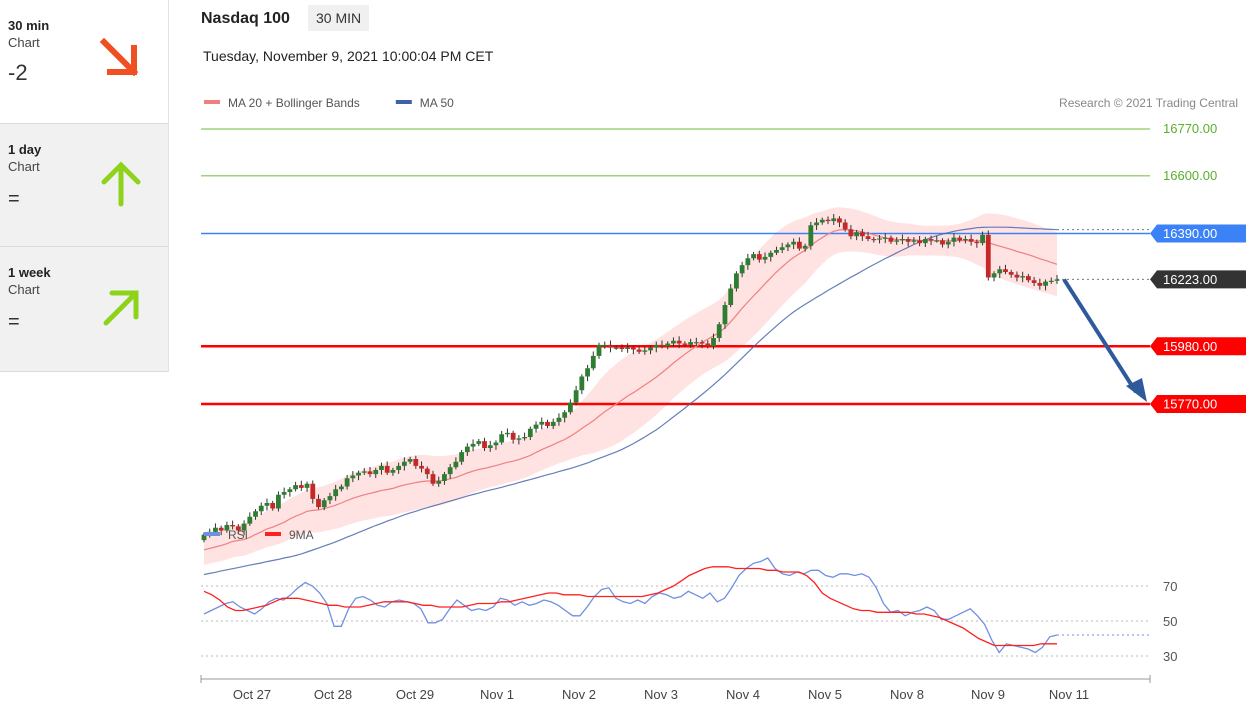 The image size is (1252, 709). What do you see at coordinates (301, 535) in the screenshot?
I see `rsi-legend-label: 9MA` at bounding box center [301, 535].